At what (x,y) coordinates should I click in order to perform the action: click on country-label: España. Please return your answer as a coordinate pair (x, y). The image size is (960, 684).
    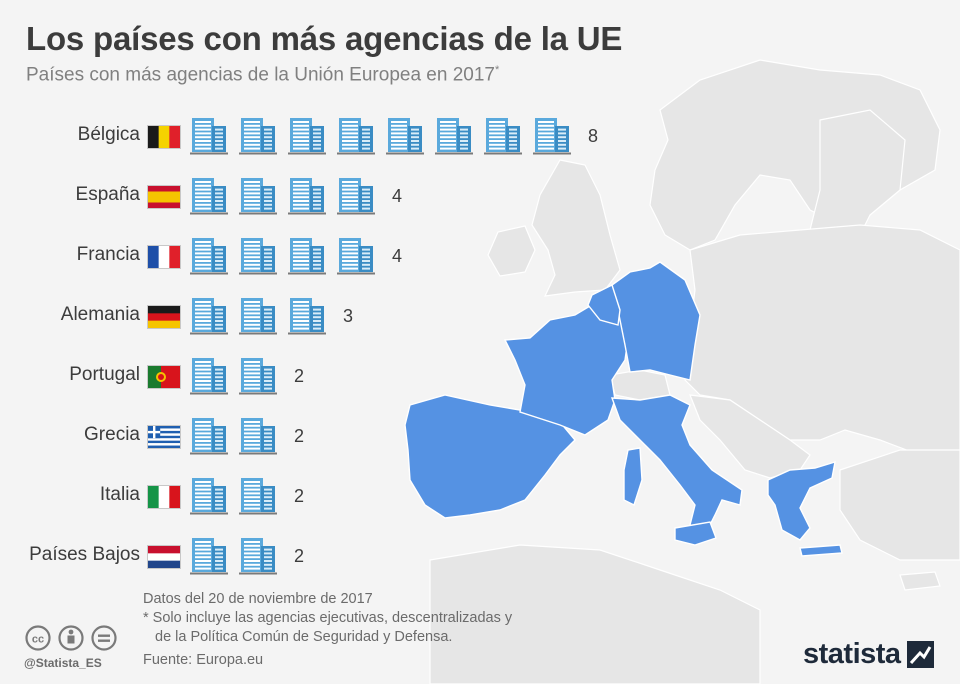
    Looking at the image, I should click on (107, 194).